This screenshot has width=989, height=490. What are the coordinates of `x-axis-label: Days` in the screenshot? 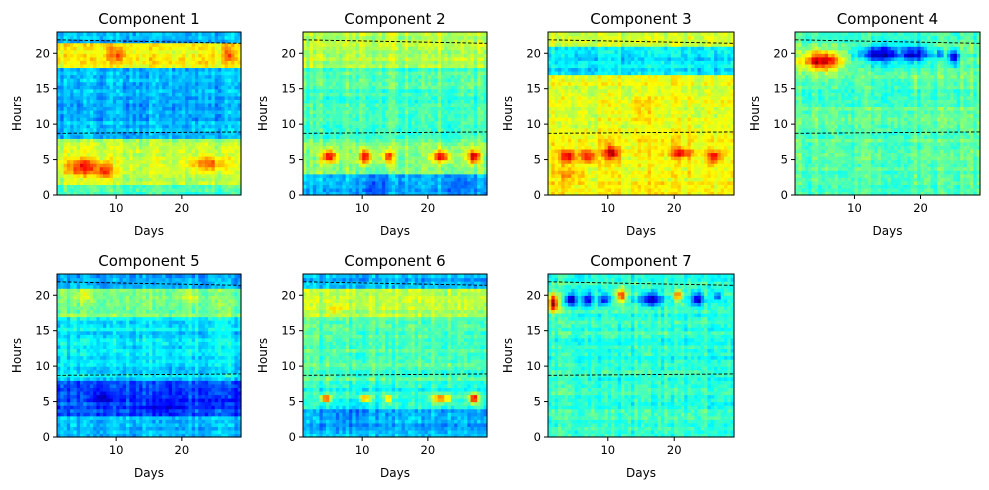 It's located at (149, 231).